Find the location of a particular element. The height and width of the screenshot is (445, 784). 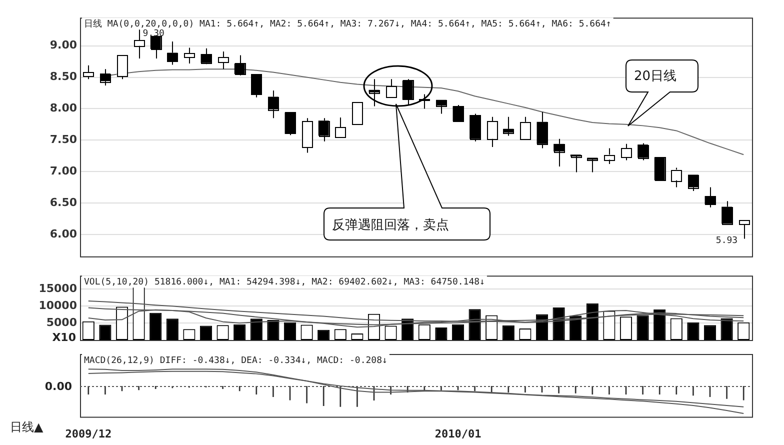

y-tick-label: 7.50 is located at coordinates (64, 139).